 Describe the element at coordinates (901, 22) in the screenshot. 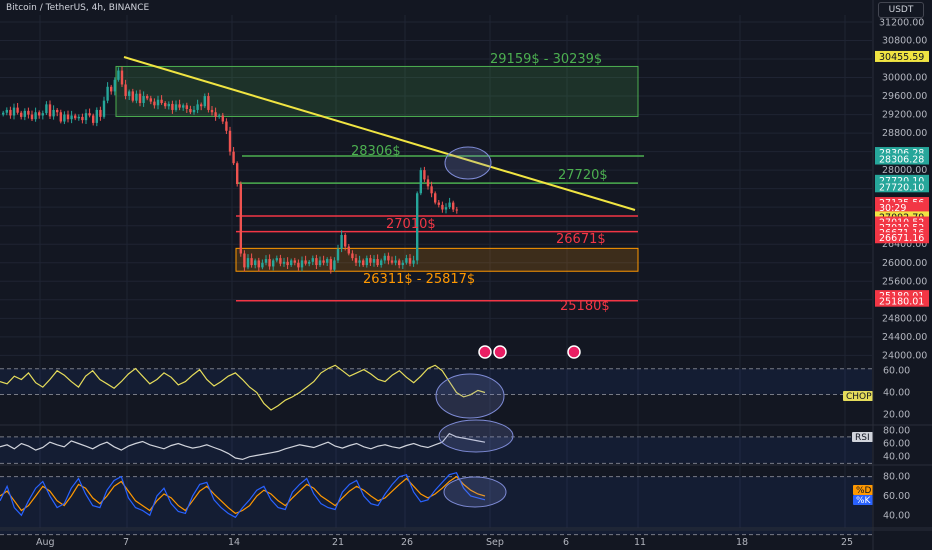

I see `price-tag-0: 31200.00` at that location.